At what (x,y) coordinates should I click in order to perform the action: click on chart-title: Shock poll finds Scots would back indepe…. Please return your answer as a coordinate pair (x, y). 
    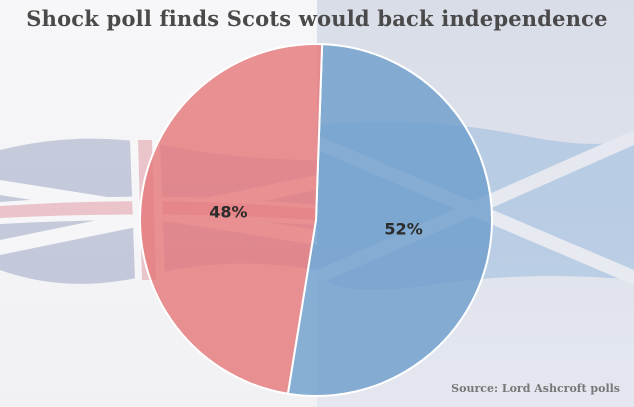
    Looking at the image, I should click on (317, 18).